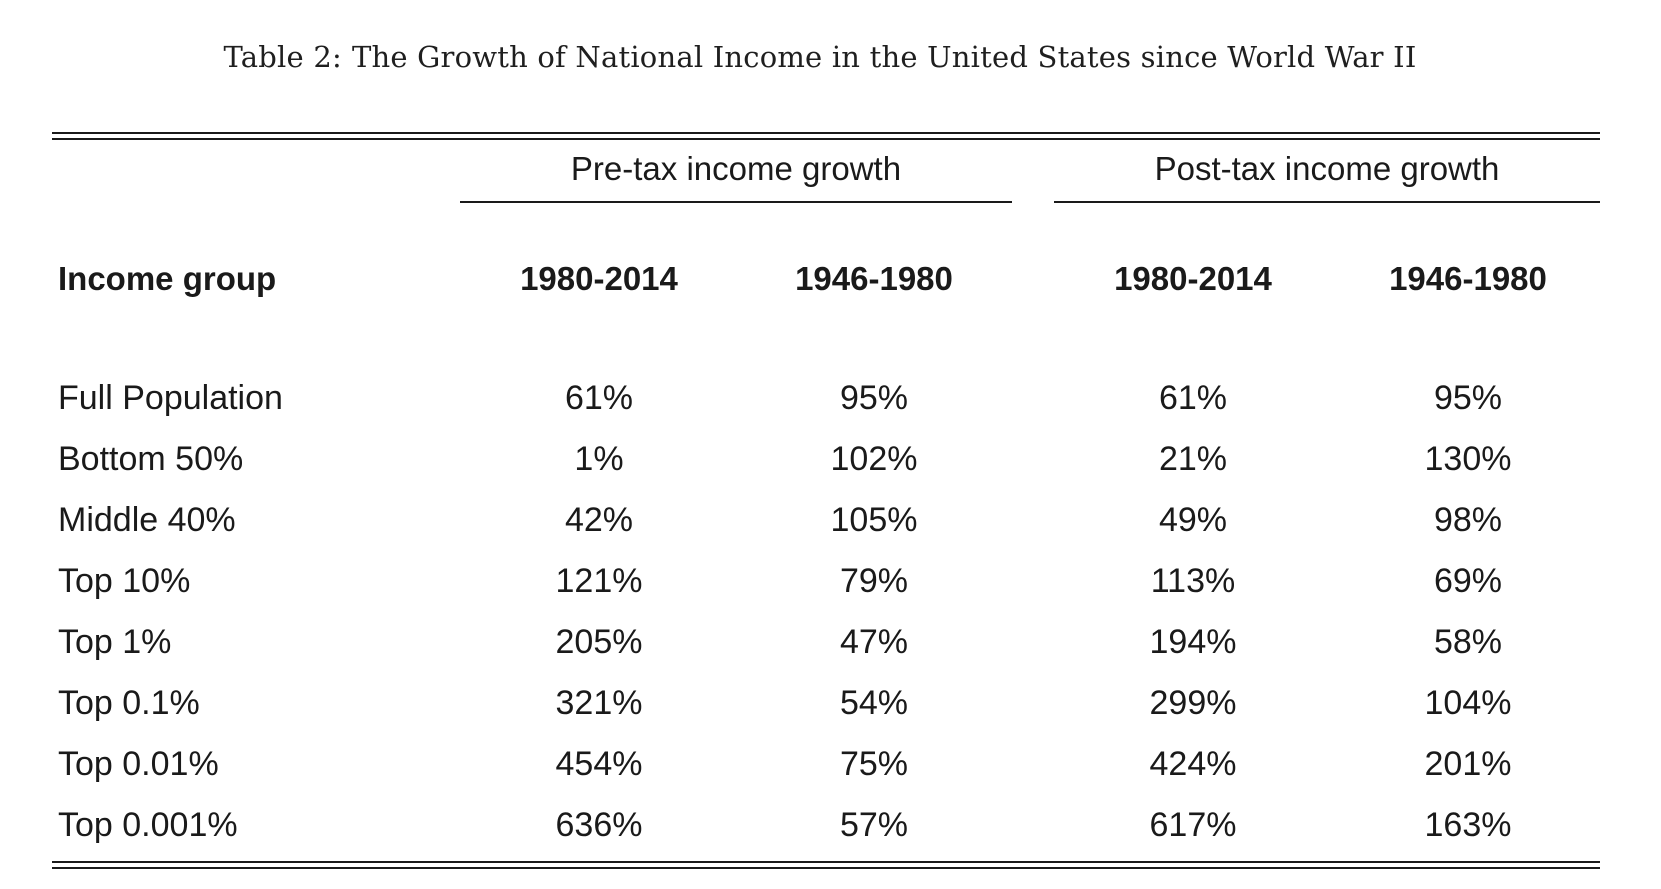 The width and height of the screenshot is (1661, 889). Describe the element at coordinates (1193, 278) in the screenshot. I see `column-header-post-1980-2014: 1980-2014` at that location.